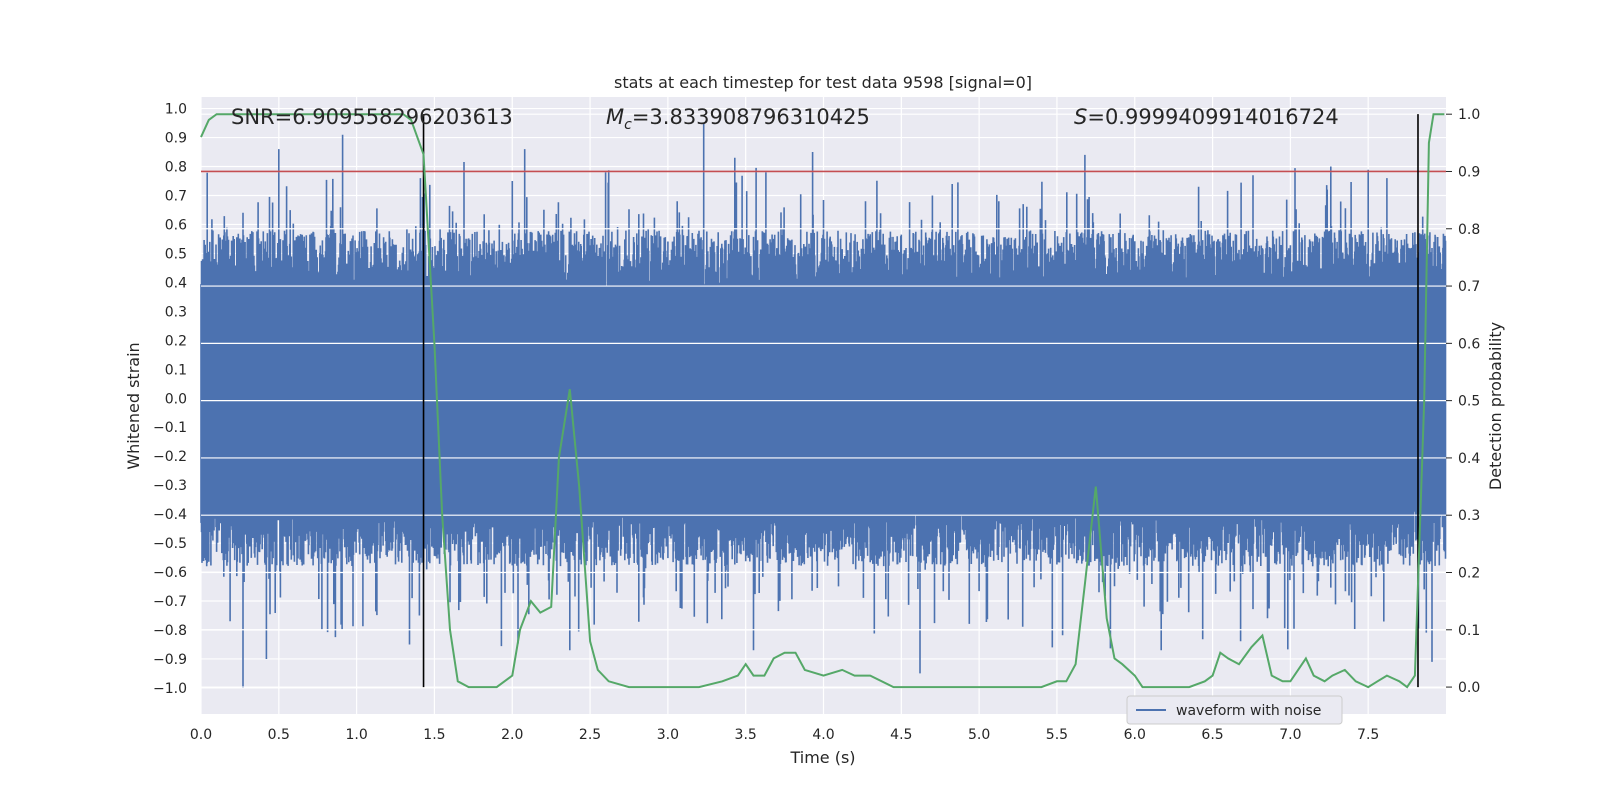  What do you see at coordinates (176, 399) in the screenshot?
I see `left-y-tick: 0.0` at bounding box center [176, 399].